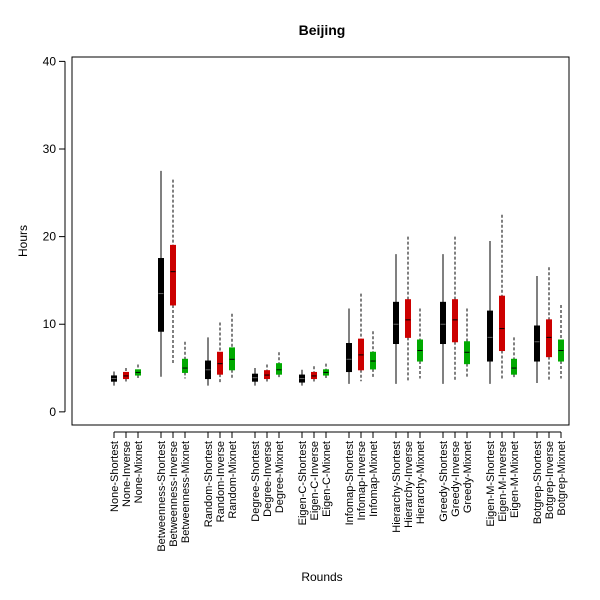 The width and height of the screenshot is (600, 600). I want to click on x-tick-label: Random-Inverse, so click(221, 481).